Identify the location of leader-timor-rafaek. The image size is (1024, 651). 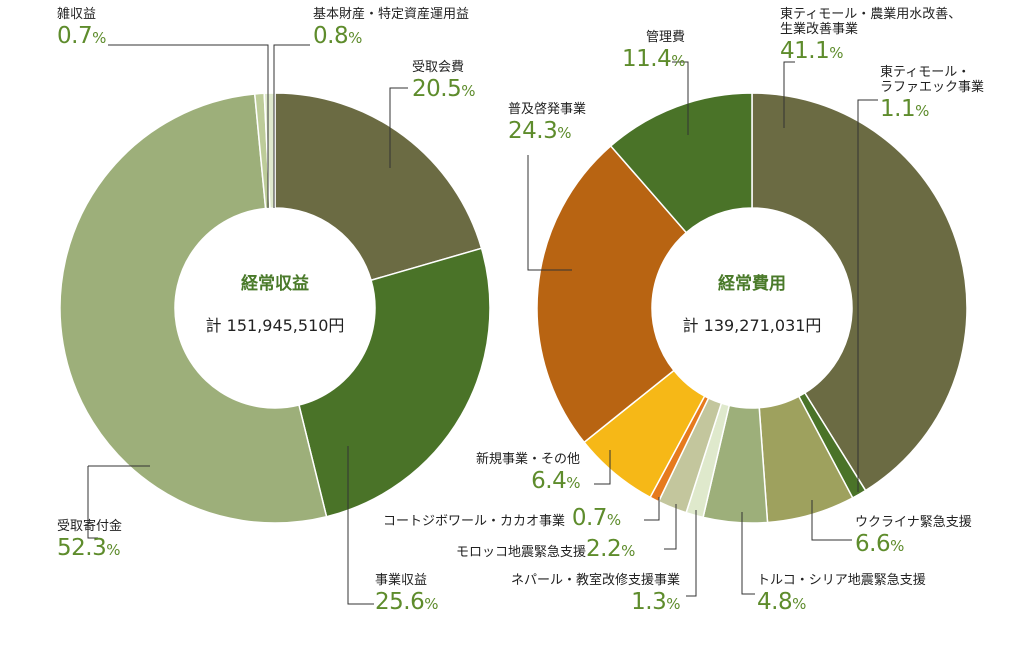
(867, 295).